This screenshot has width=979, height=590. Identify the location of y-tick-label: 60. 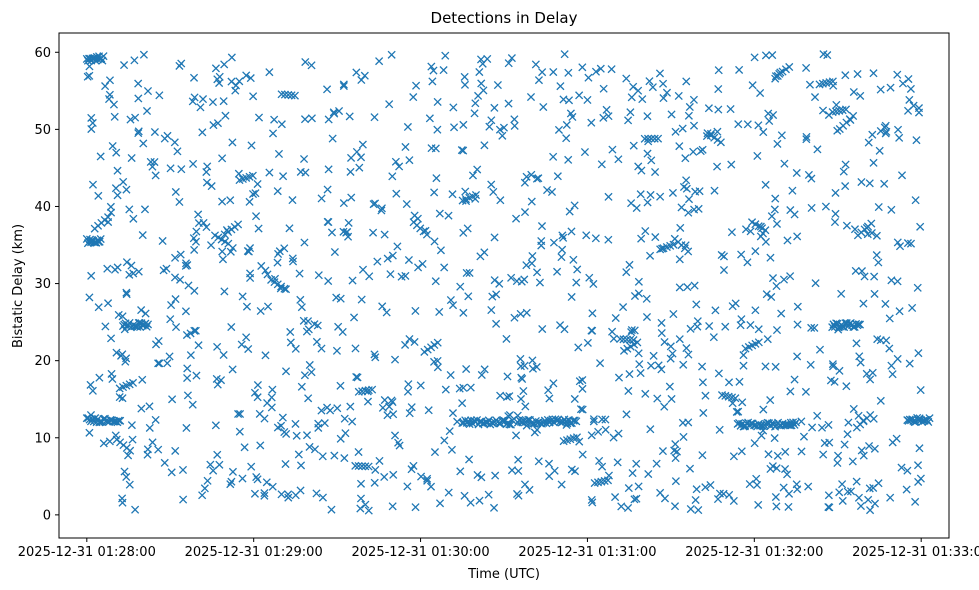
(42, 53).